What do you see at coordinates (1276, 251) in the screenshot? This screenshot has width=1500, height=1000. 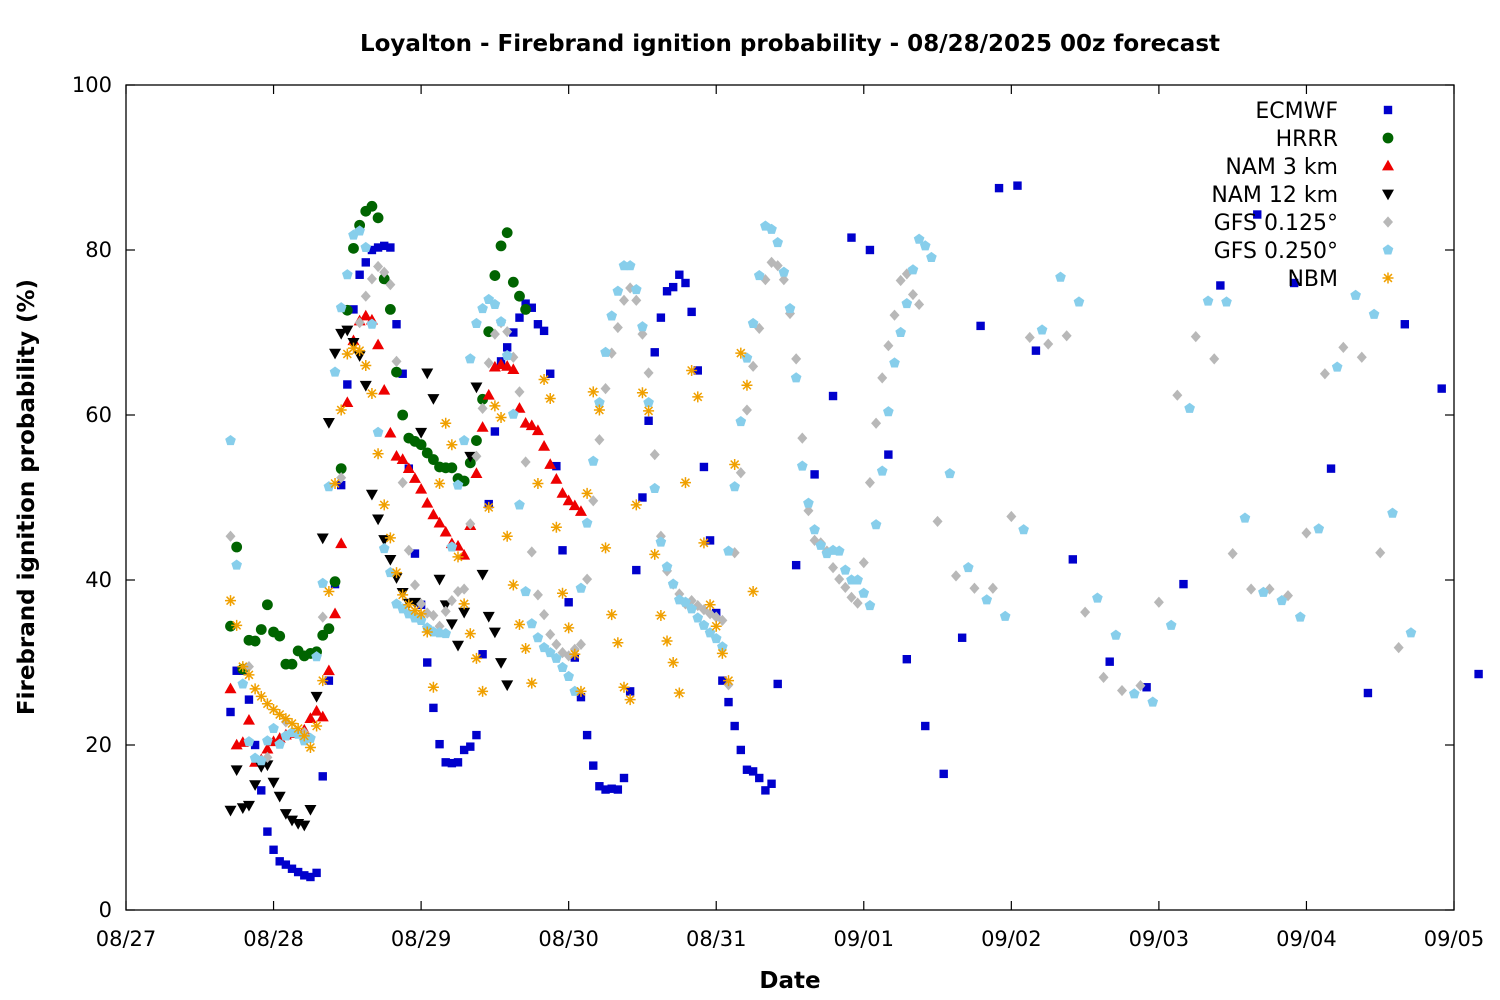 I see `legend-label: GFS 0.250°` at bounding box center [1276, 251].